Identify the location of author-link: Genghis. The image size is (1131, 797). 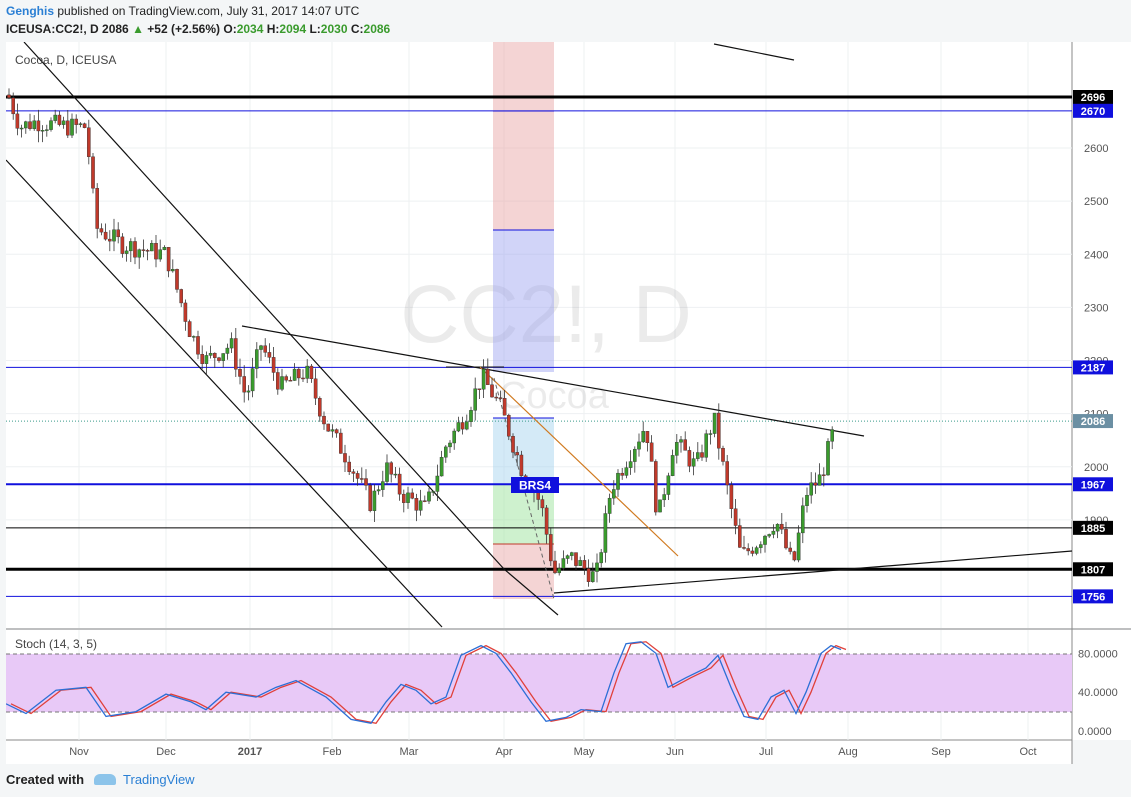
(30, 11).